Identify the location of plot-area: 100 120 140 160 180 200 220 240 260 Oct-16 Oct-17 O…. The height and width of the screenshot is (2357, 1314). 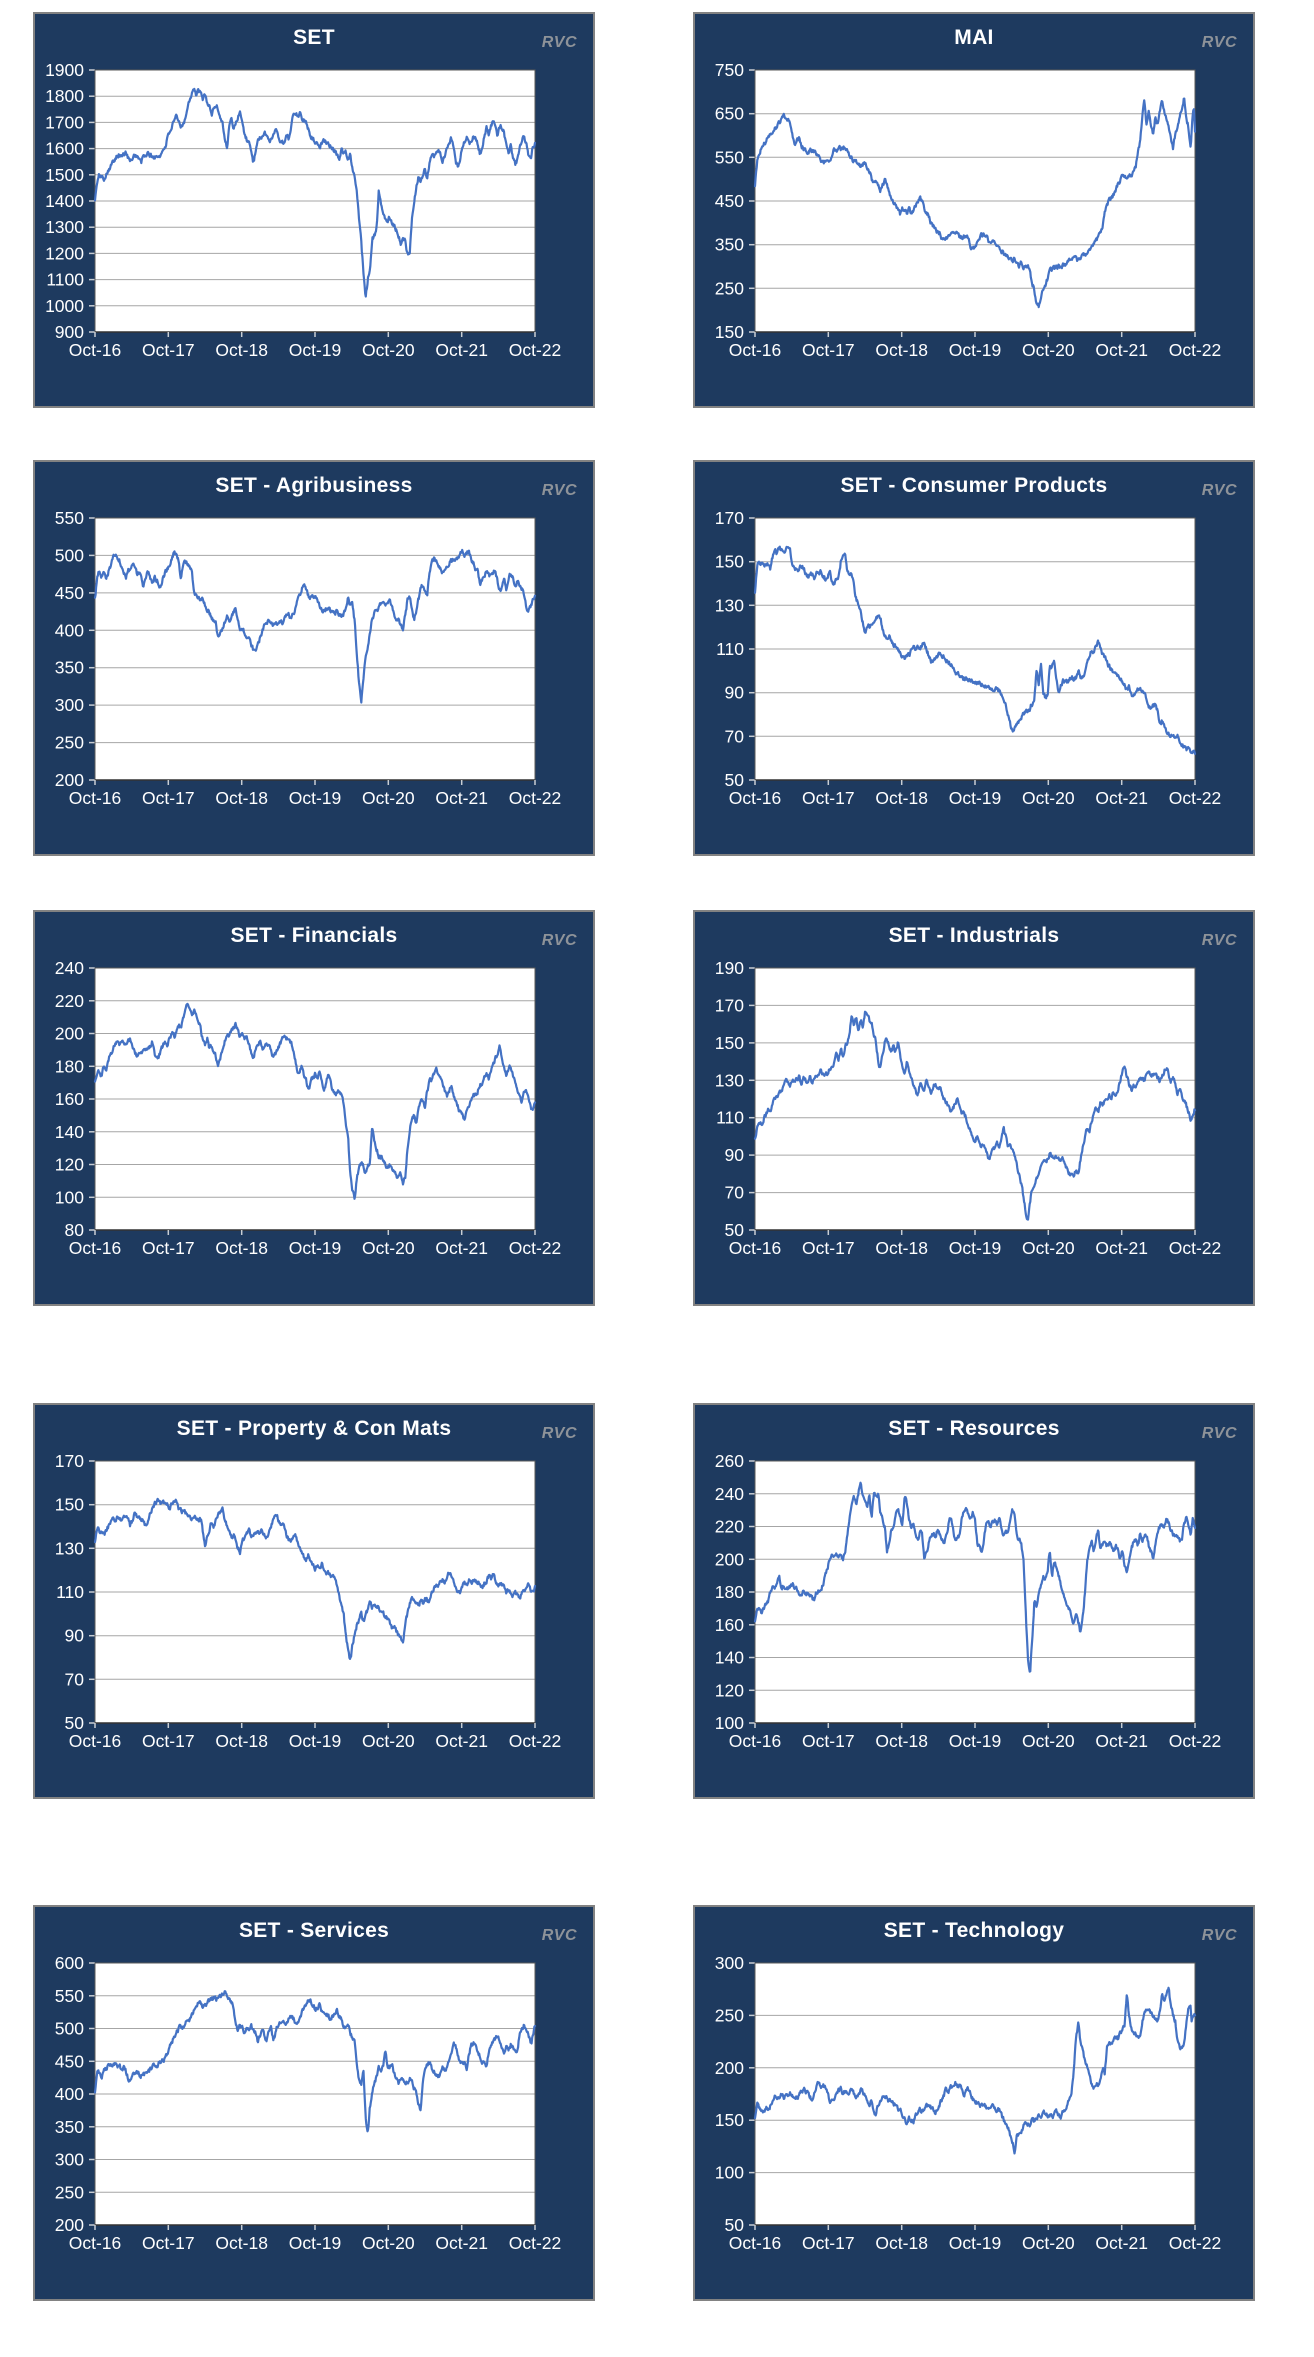
(974, 1601).